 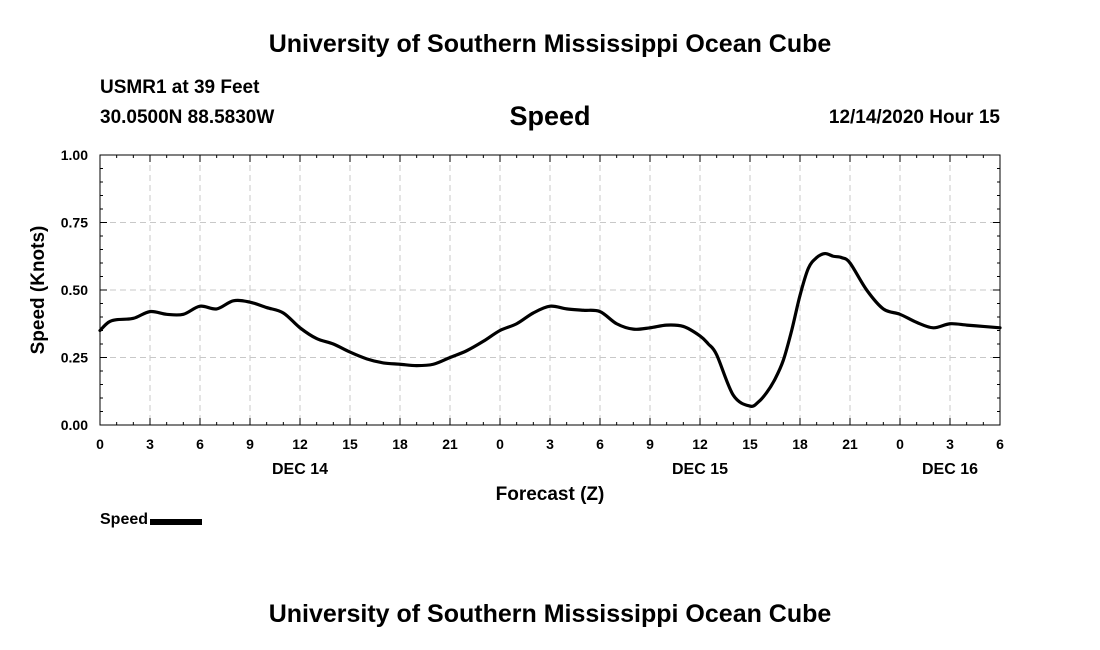 What do you see at coordinates (124, 519) in the screenshot?
I see `legend-label: Speed` at bounding box center [124, 519].